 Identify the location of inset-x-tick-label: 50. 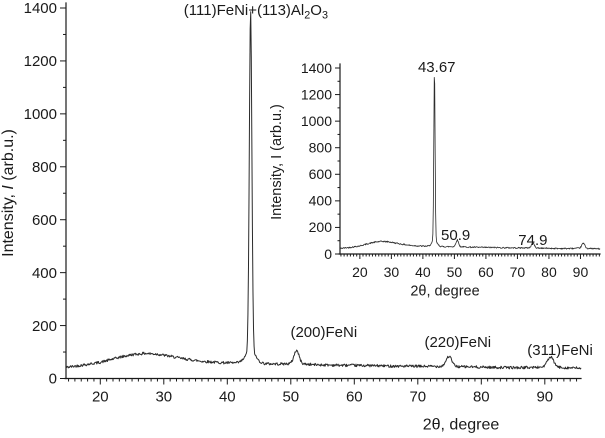
(455, 272).